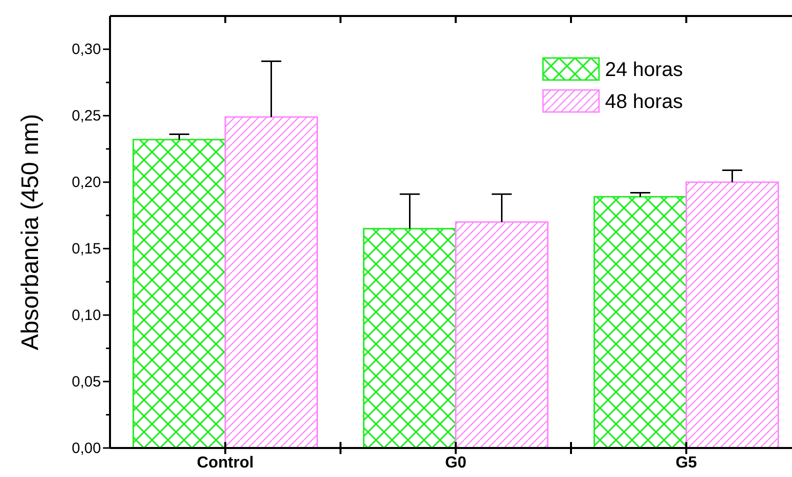 The image size is (792, 477). Describe the element at coordinates (225, 463) in the screenshot. I see `x-tick-label: Control` at that location.